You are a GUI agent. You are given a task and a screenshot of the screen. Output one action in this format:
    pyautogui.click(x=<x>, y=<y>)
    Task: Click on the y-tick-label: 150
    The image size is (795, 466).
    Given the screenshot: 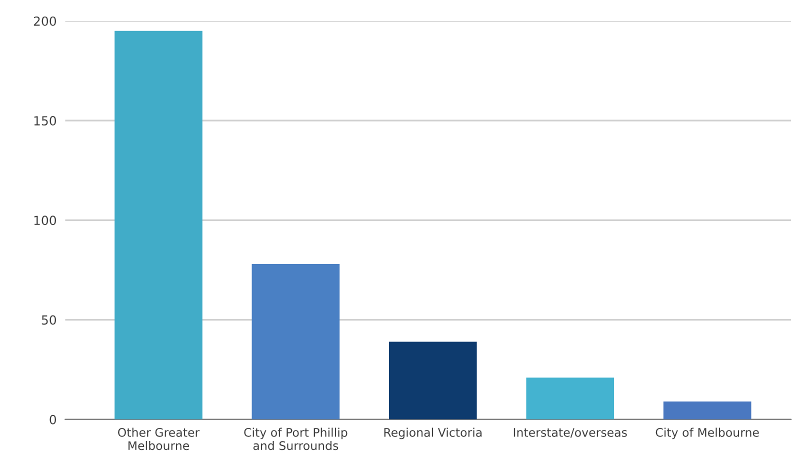 What is the action you would take?
    pyautogui.click(x=45, y=121)
    